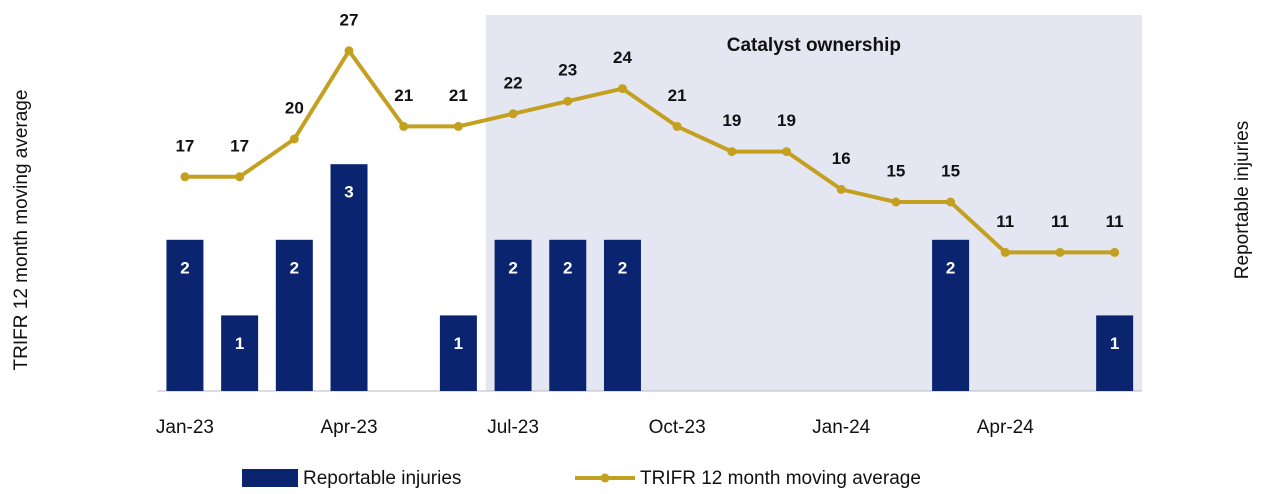  I want to click on line-label: 27, so click(349, 19).